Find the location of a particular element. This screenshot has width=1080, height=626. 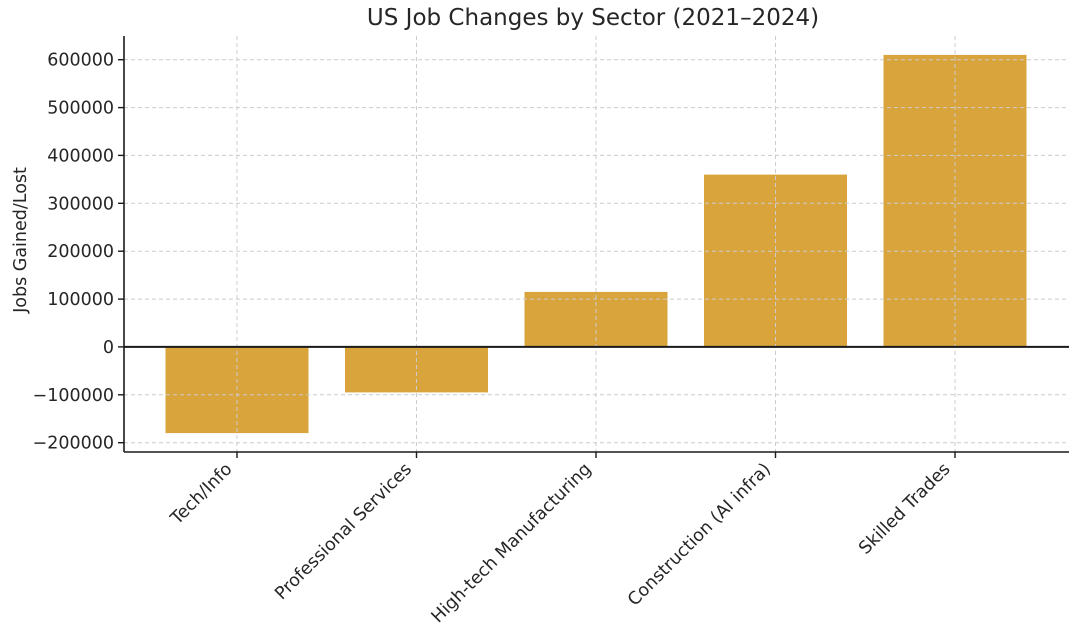

chart-title: US Job Changes by Sector (2021–2024) is located at coordinates (593, 18).